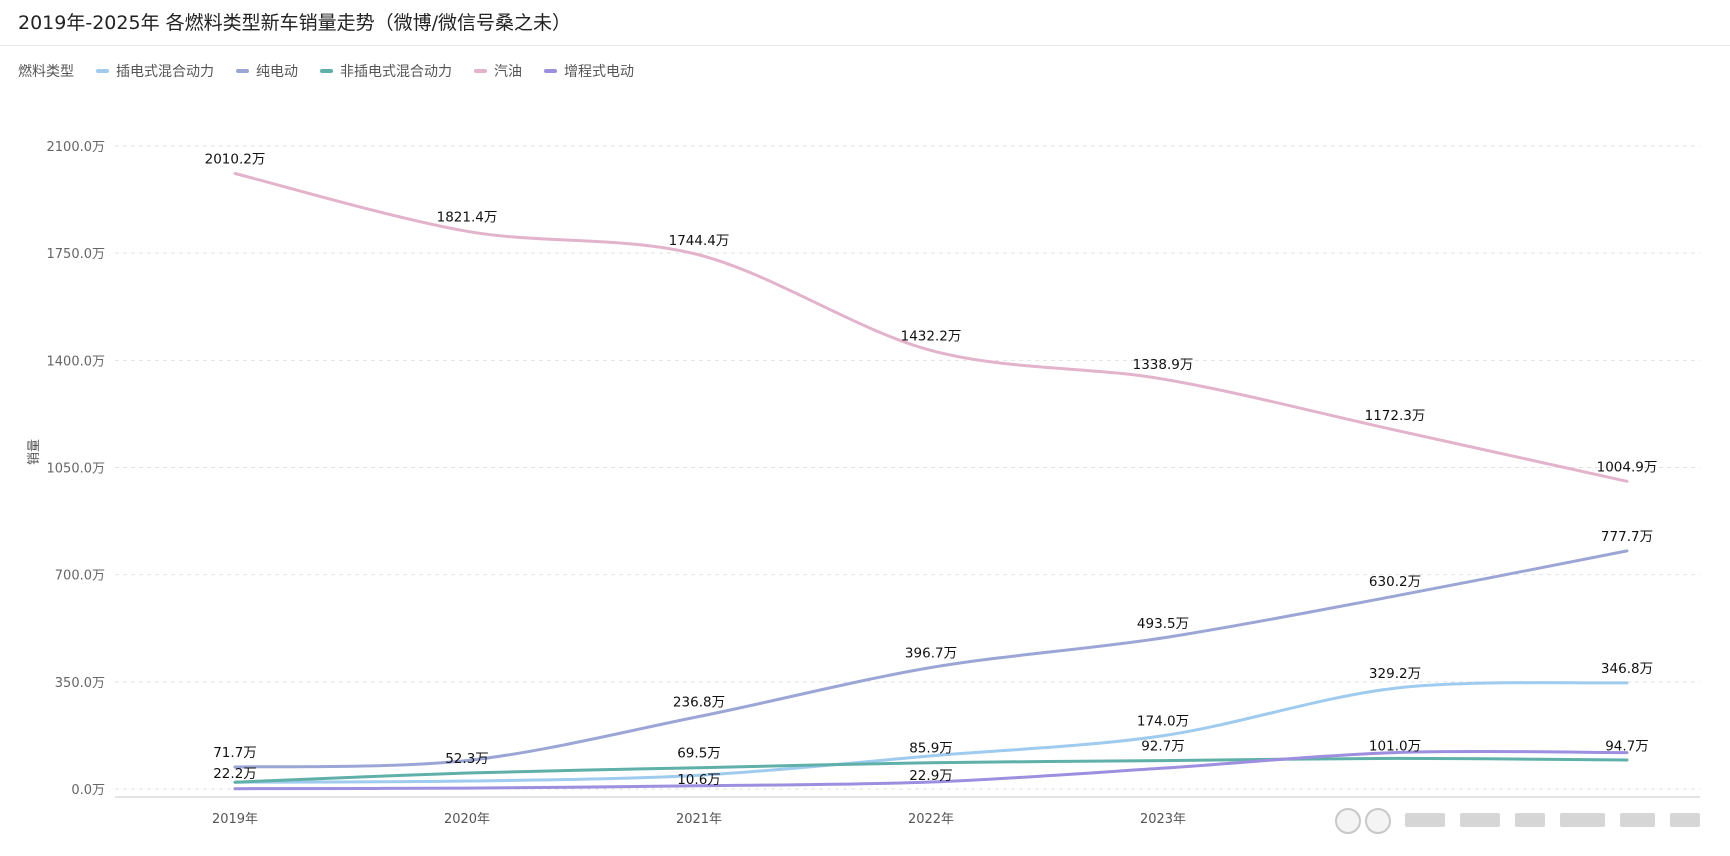 The width and height of the screenshot is (1730, 856). I want to click on legend-label: 增程式电动, so click(599, 72).